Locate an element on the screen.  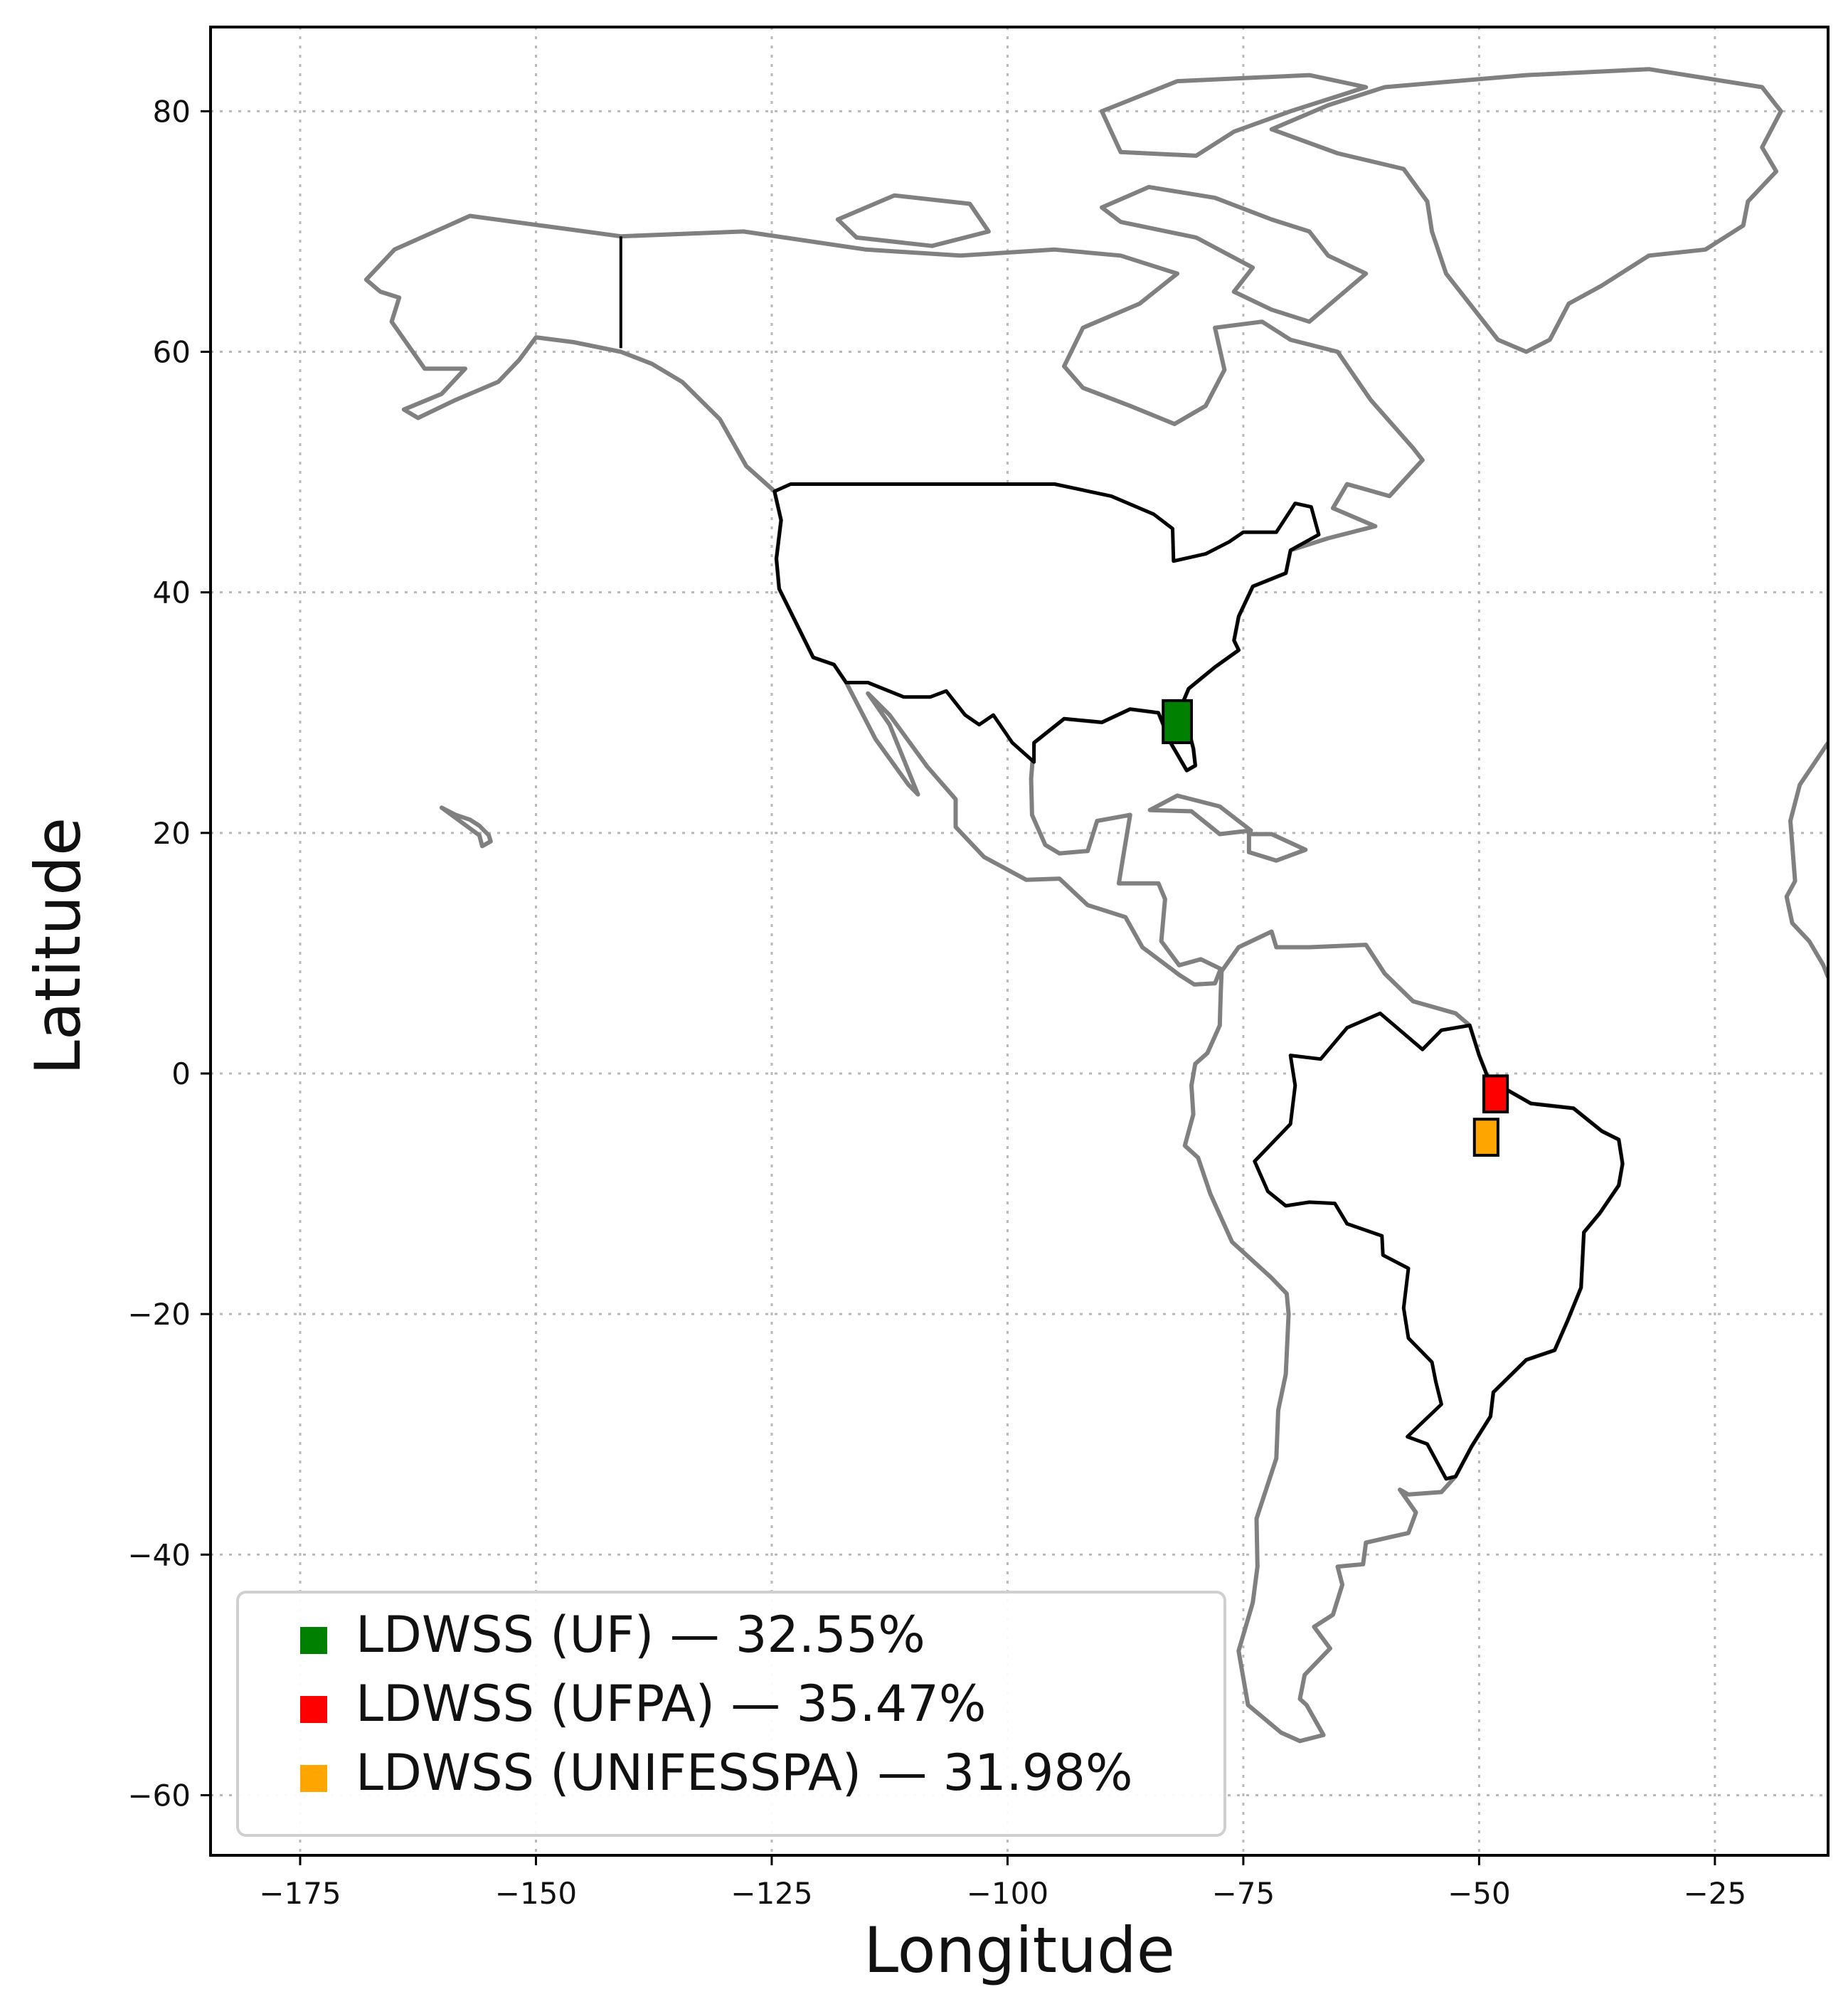
y-tick-label: −60 is located at coordinates (159, 1795).